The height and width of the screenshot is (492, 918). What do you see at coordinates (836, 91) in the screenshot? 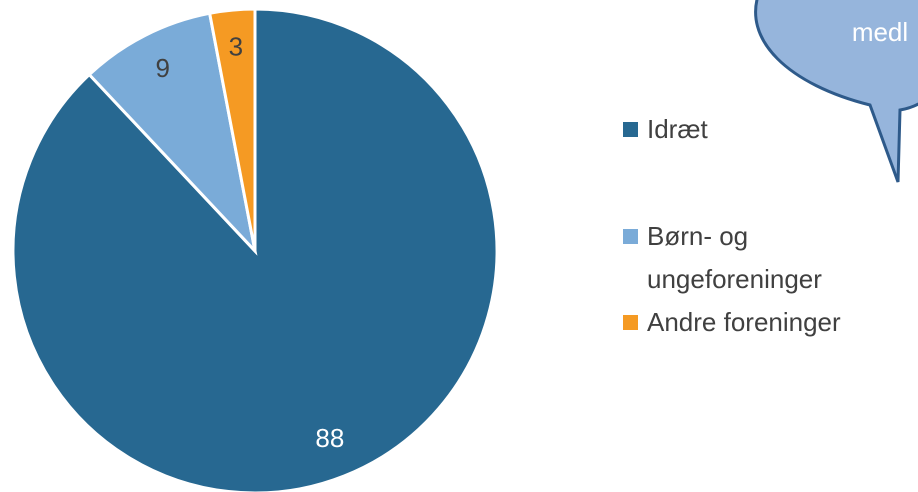
I see `speech-bubble` at bounding box center [836, 91].